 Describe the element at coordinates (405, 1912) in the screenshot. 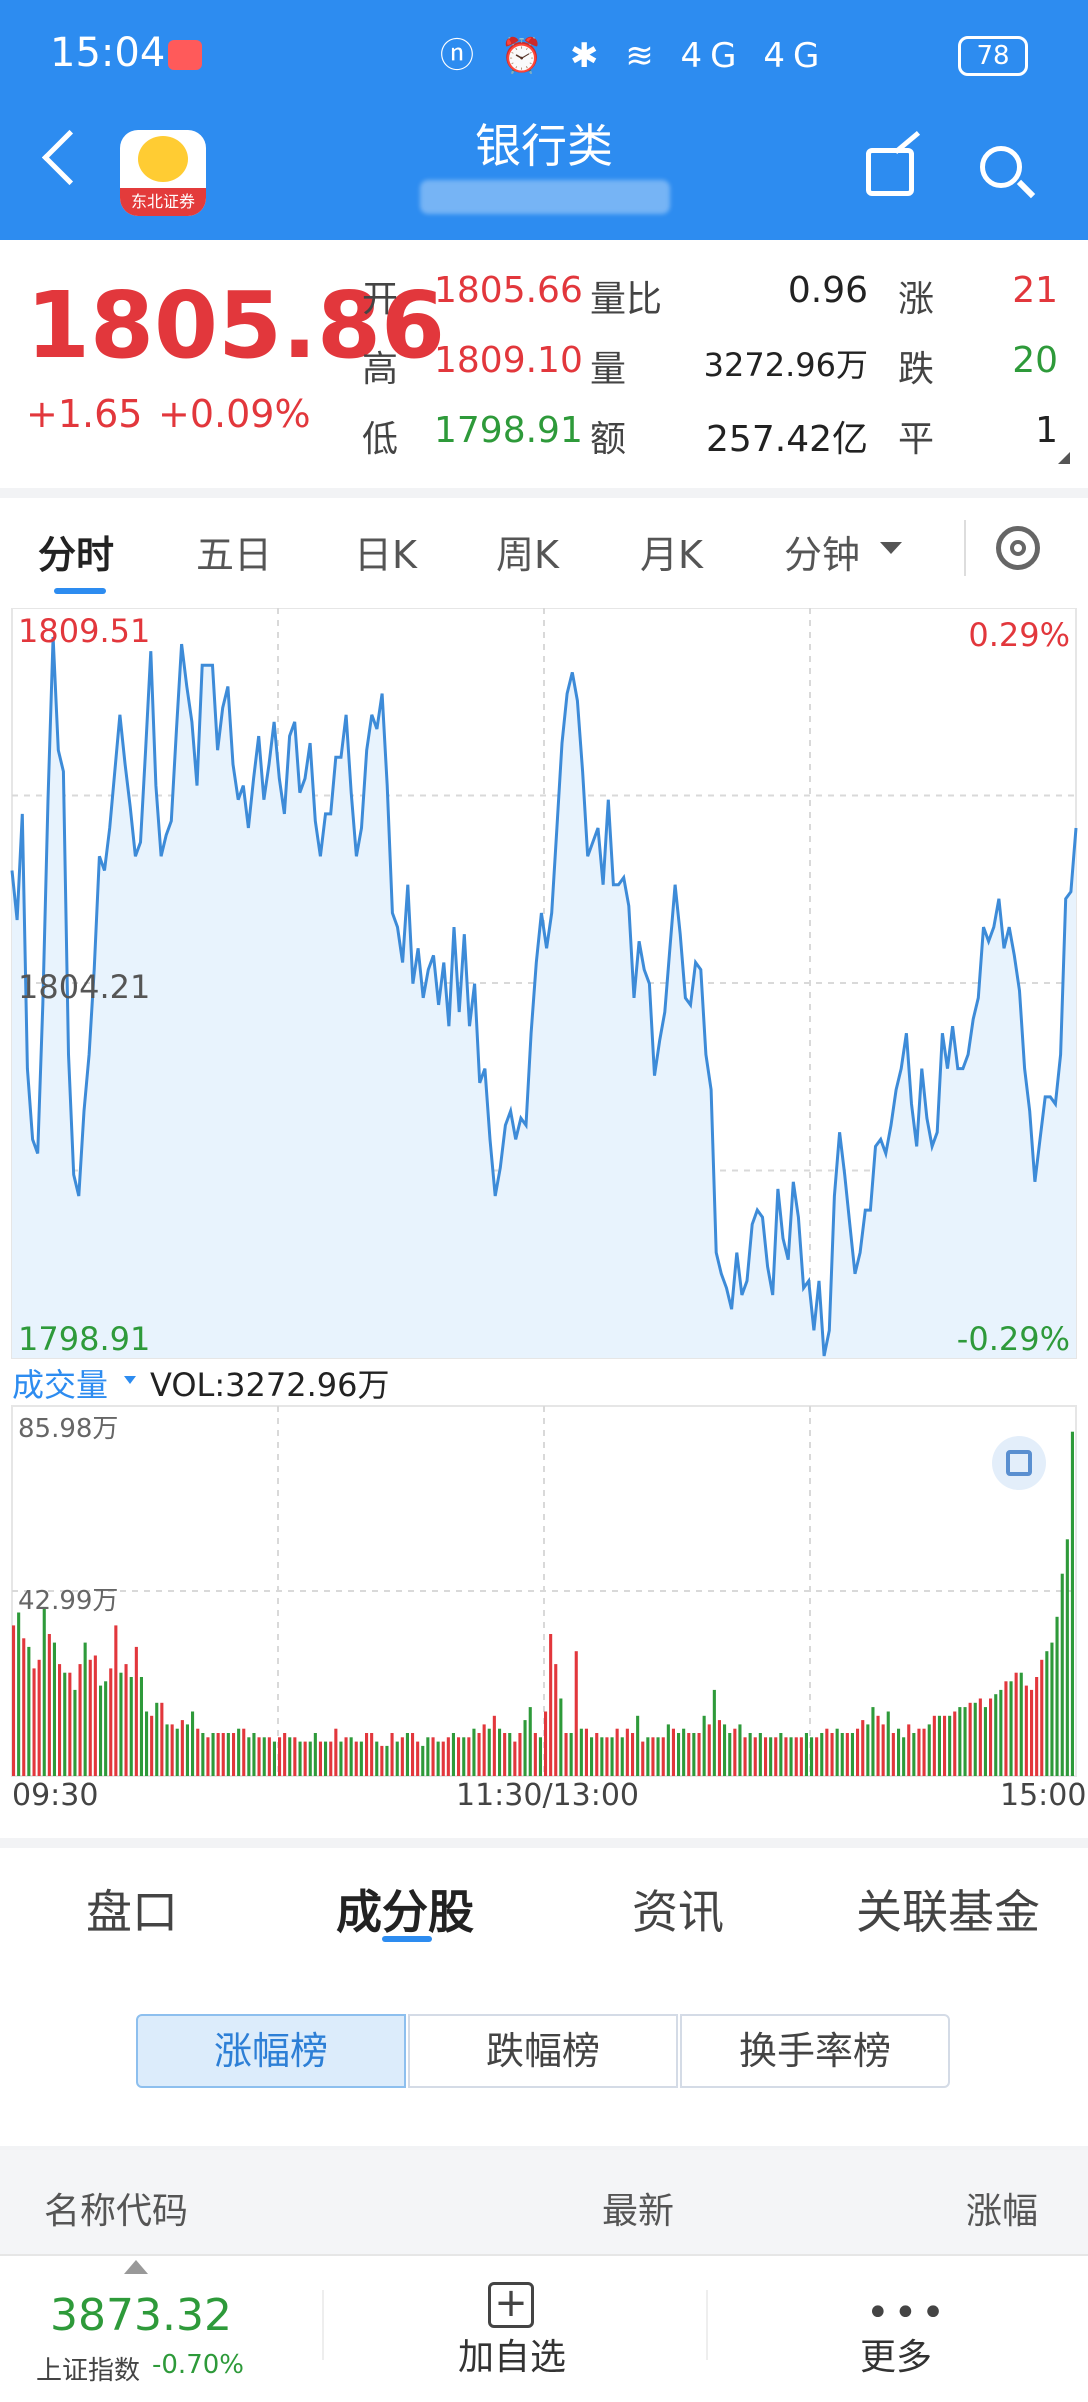

I see `tab-constituents: 成分股` at that location.